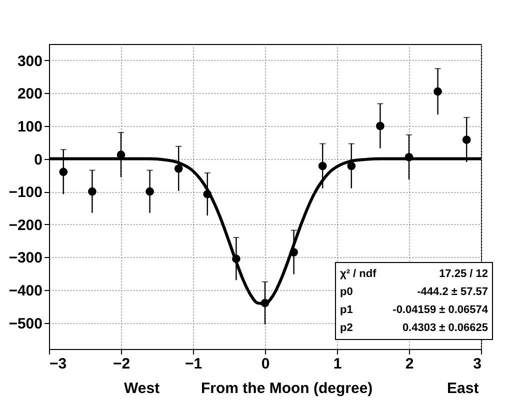  I want to click on y-tick-label: 300, so click(29, 61).